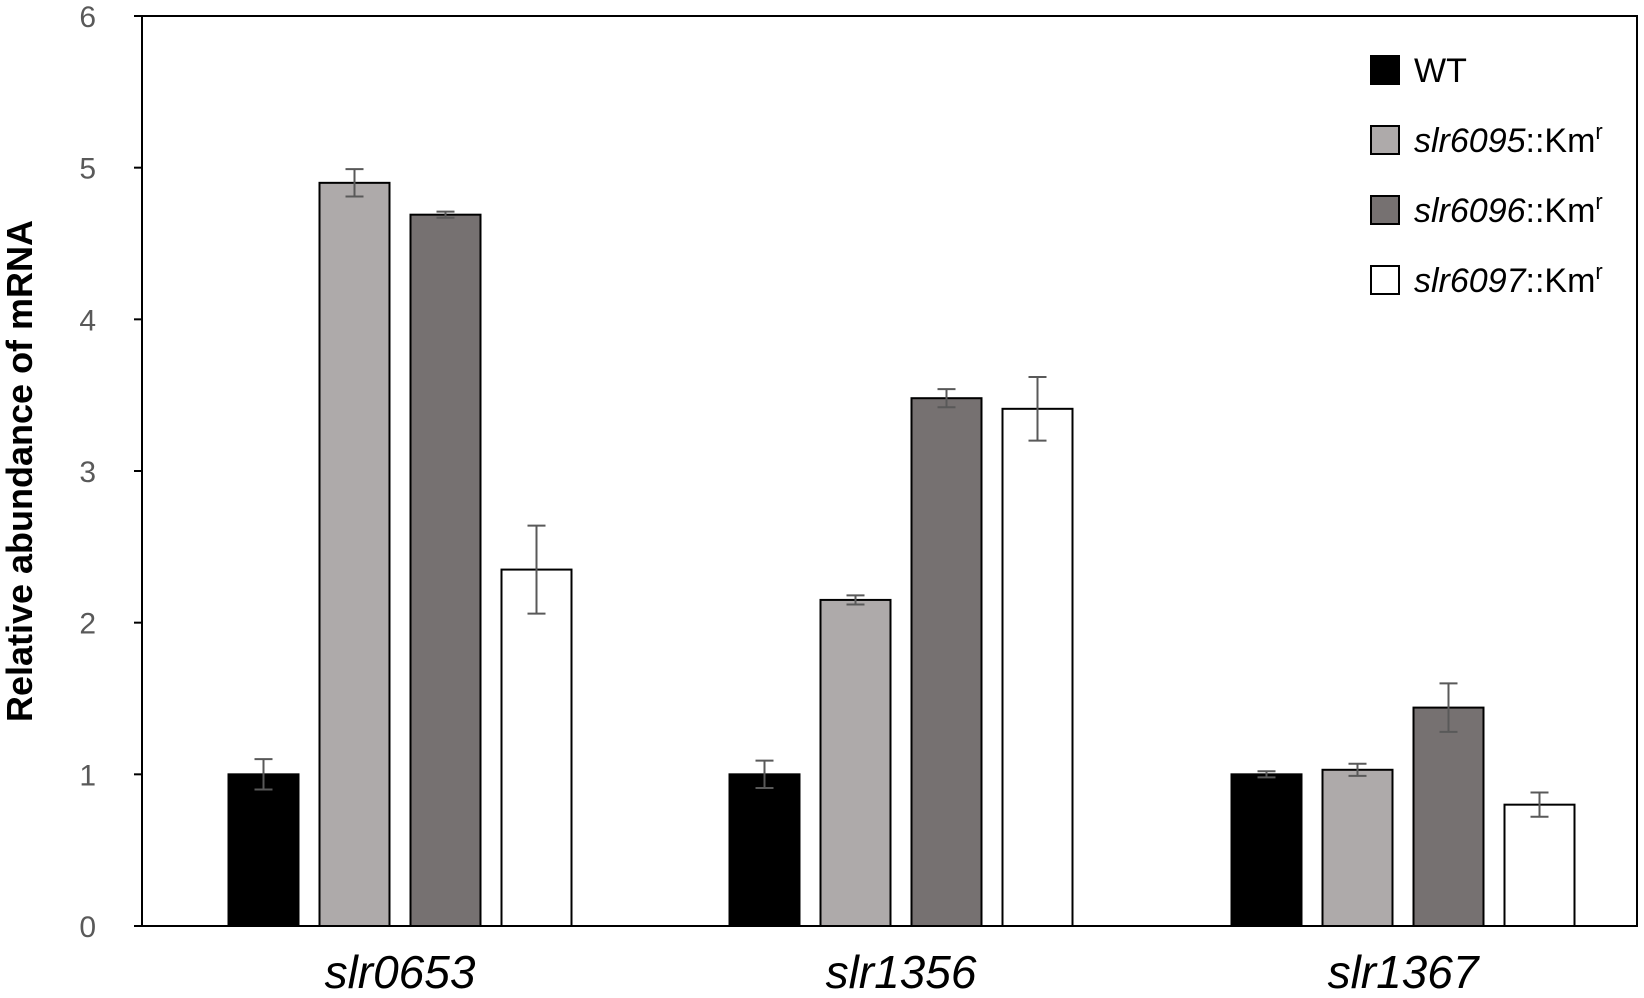  What do you see at coordinates (1508, 209) in the screenshot?
I see `legend-label: slr6096::Kmr` at bounding box center [1508, 209].